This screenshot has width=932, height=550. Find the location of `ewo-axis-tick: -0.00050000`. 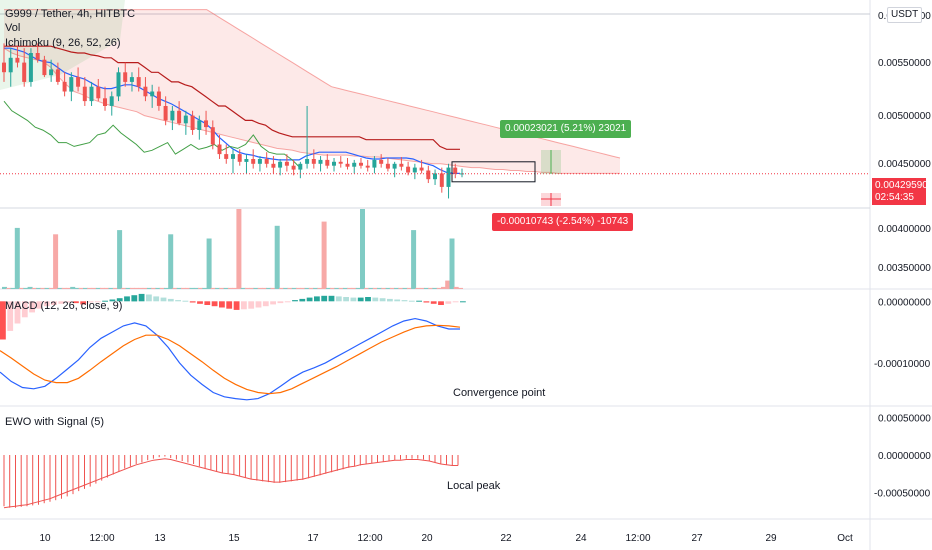

ewo-axis-tick: -0.00050000 is located at coordinates (902, 494).